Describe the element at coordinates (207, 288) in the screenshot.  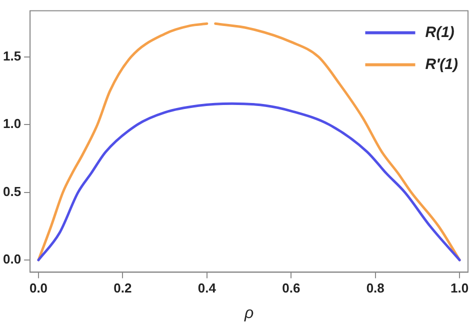
I see `x-tick-label: 0.4` at that location.